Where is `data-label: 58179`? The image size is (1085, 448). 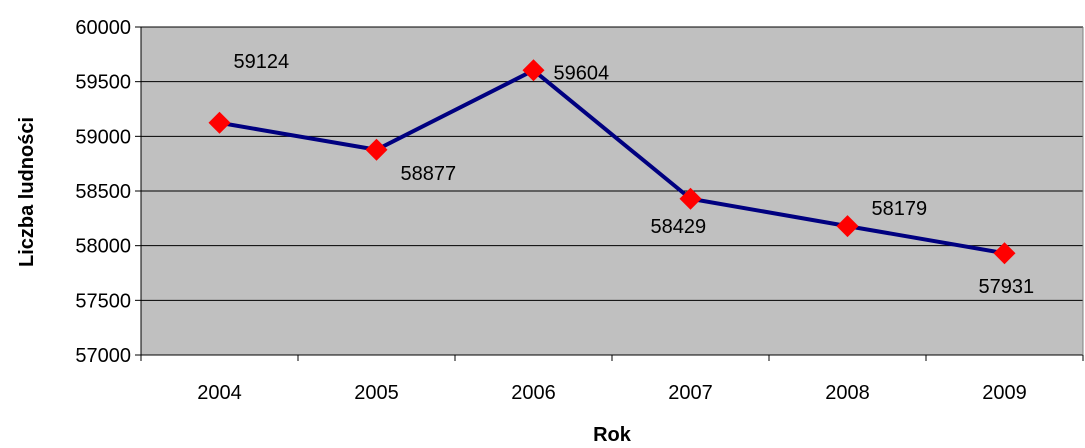
data-label: 58179 is located at coordinates (900, 209).